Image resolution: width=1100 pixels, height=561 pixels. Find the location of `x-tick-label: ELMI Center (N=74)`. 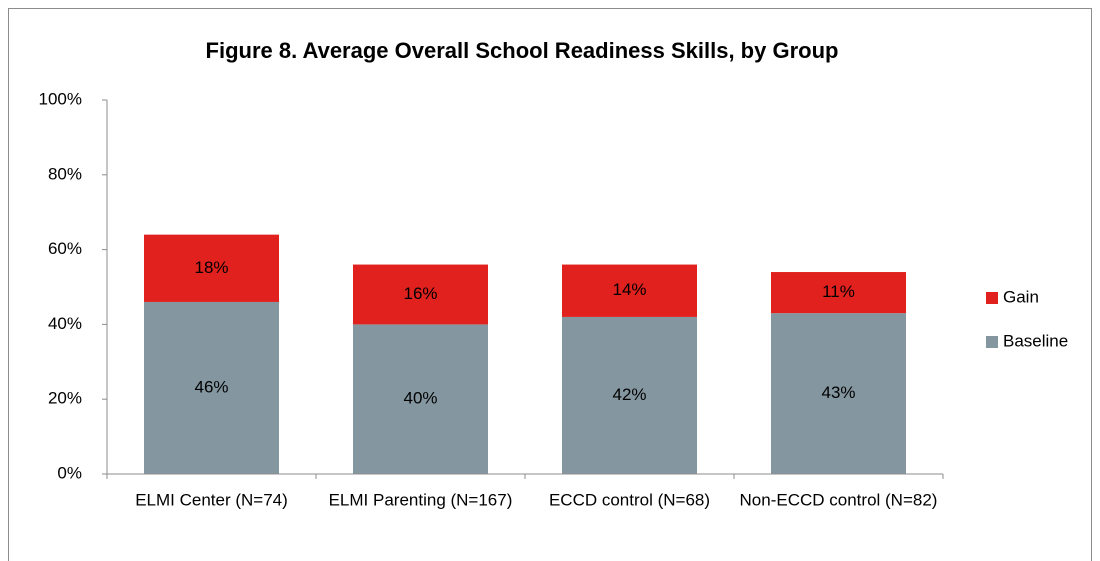

x-tick-label: ELMI Center (N=74) is located at coordinates (211, 499).